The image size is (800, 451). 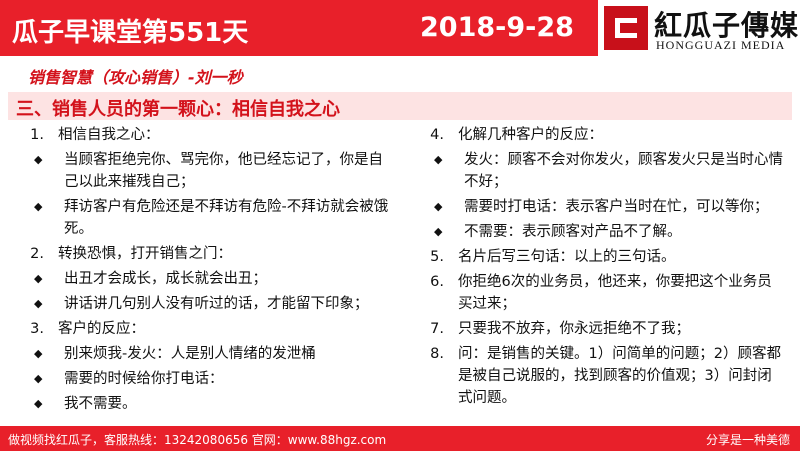 What do you see at coordinates (178, 109) in the screenshot?
I see `section-title: 三、销售人员的第一颗心：相信自我之心` at bounding box center [178, 109].